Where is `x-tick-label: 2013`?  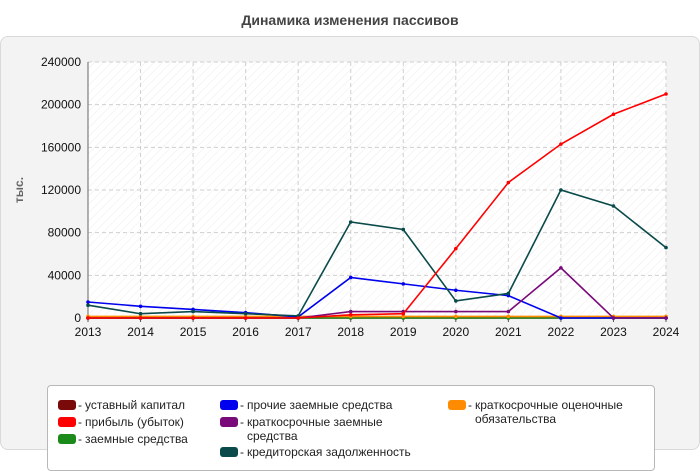
x-tick-label: 2013 is located at coordinates (88, 332).